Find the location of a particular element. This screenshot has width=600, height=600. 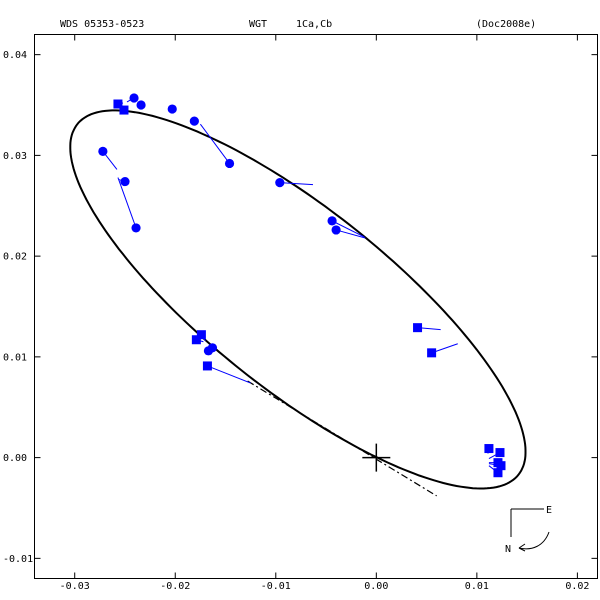

star-components: 1Ca,Cb is located at coordinates (314, 24).